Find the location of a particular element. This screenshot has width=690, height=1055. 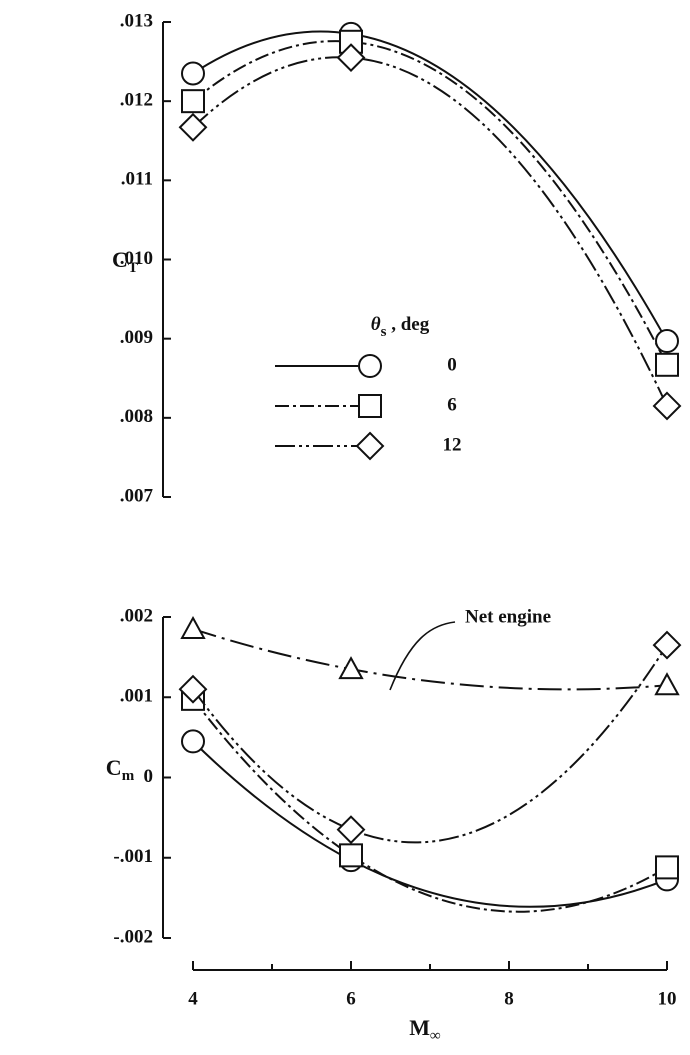

annotation: Net engine is located at coordinates (508, 616).